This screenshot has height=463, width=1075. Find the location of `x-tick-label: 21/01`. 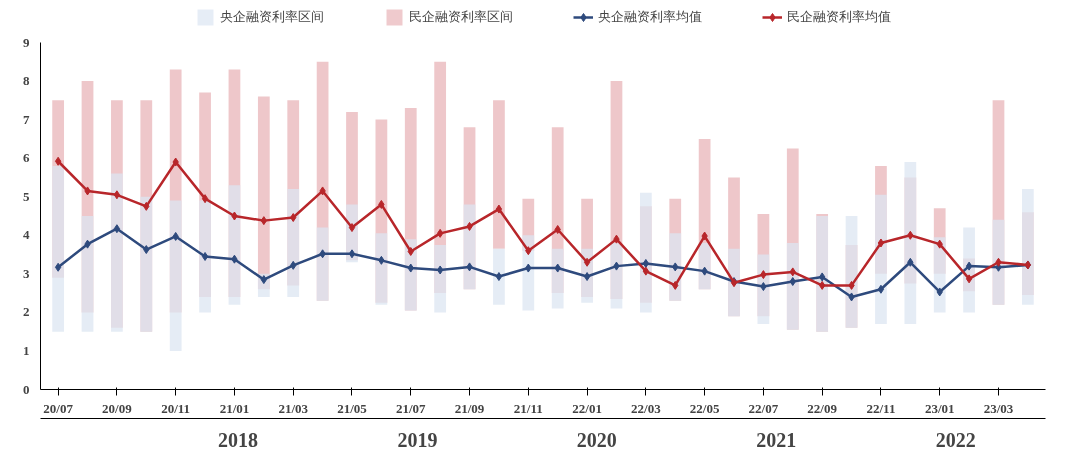

x-tick-label: 21/01 is located at coordinates (234, 408).